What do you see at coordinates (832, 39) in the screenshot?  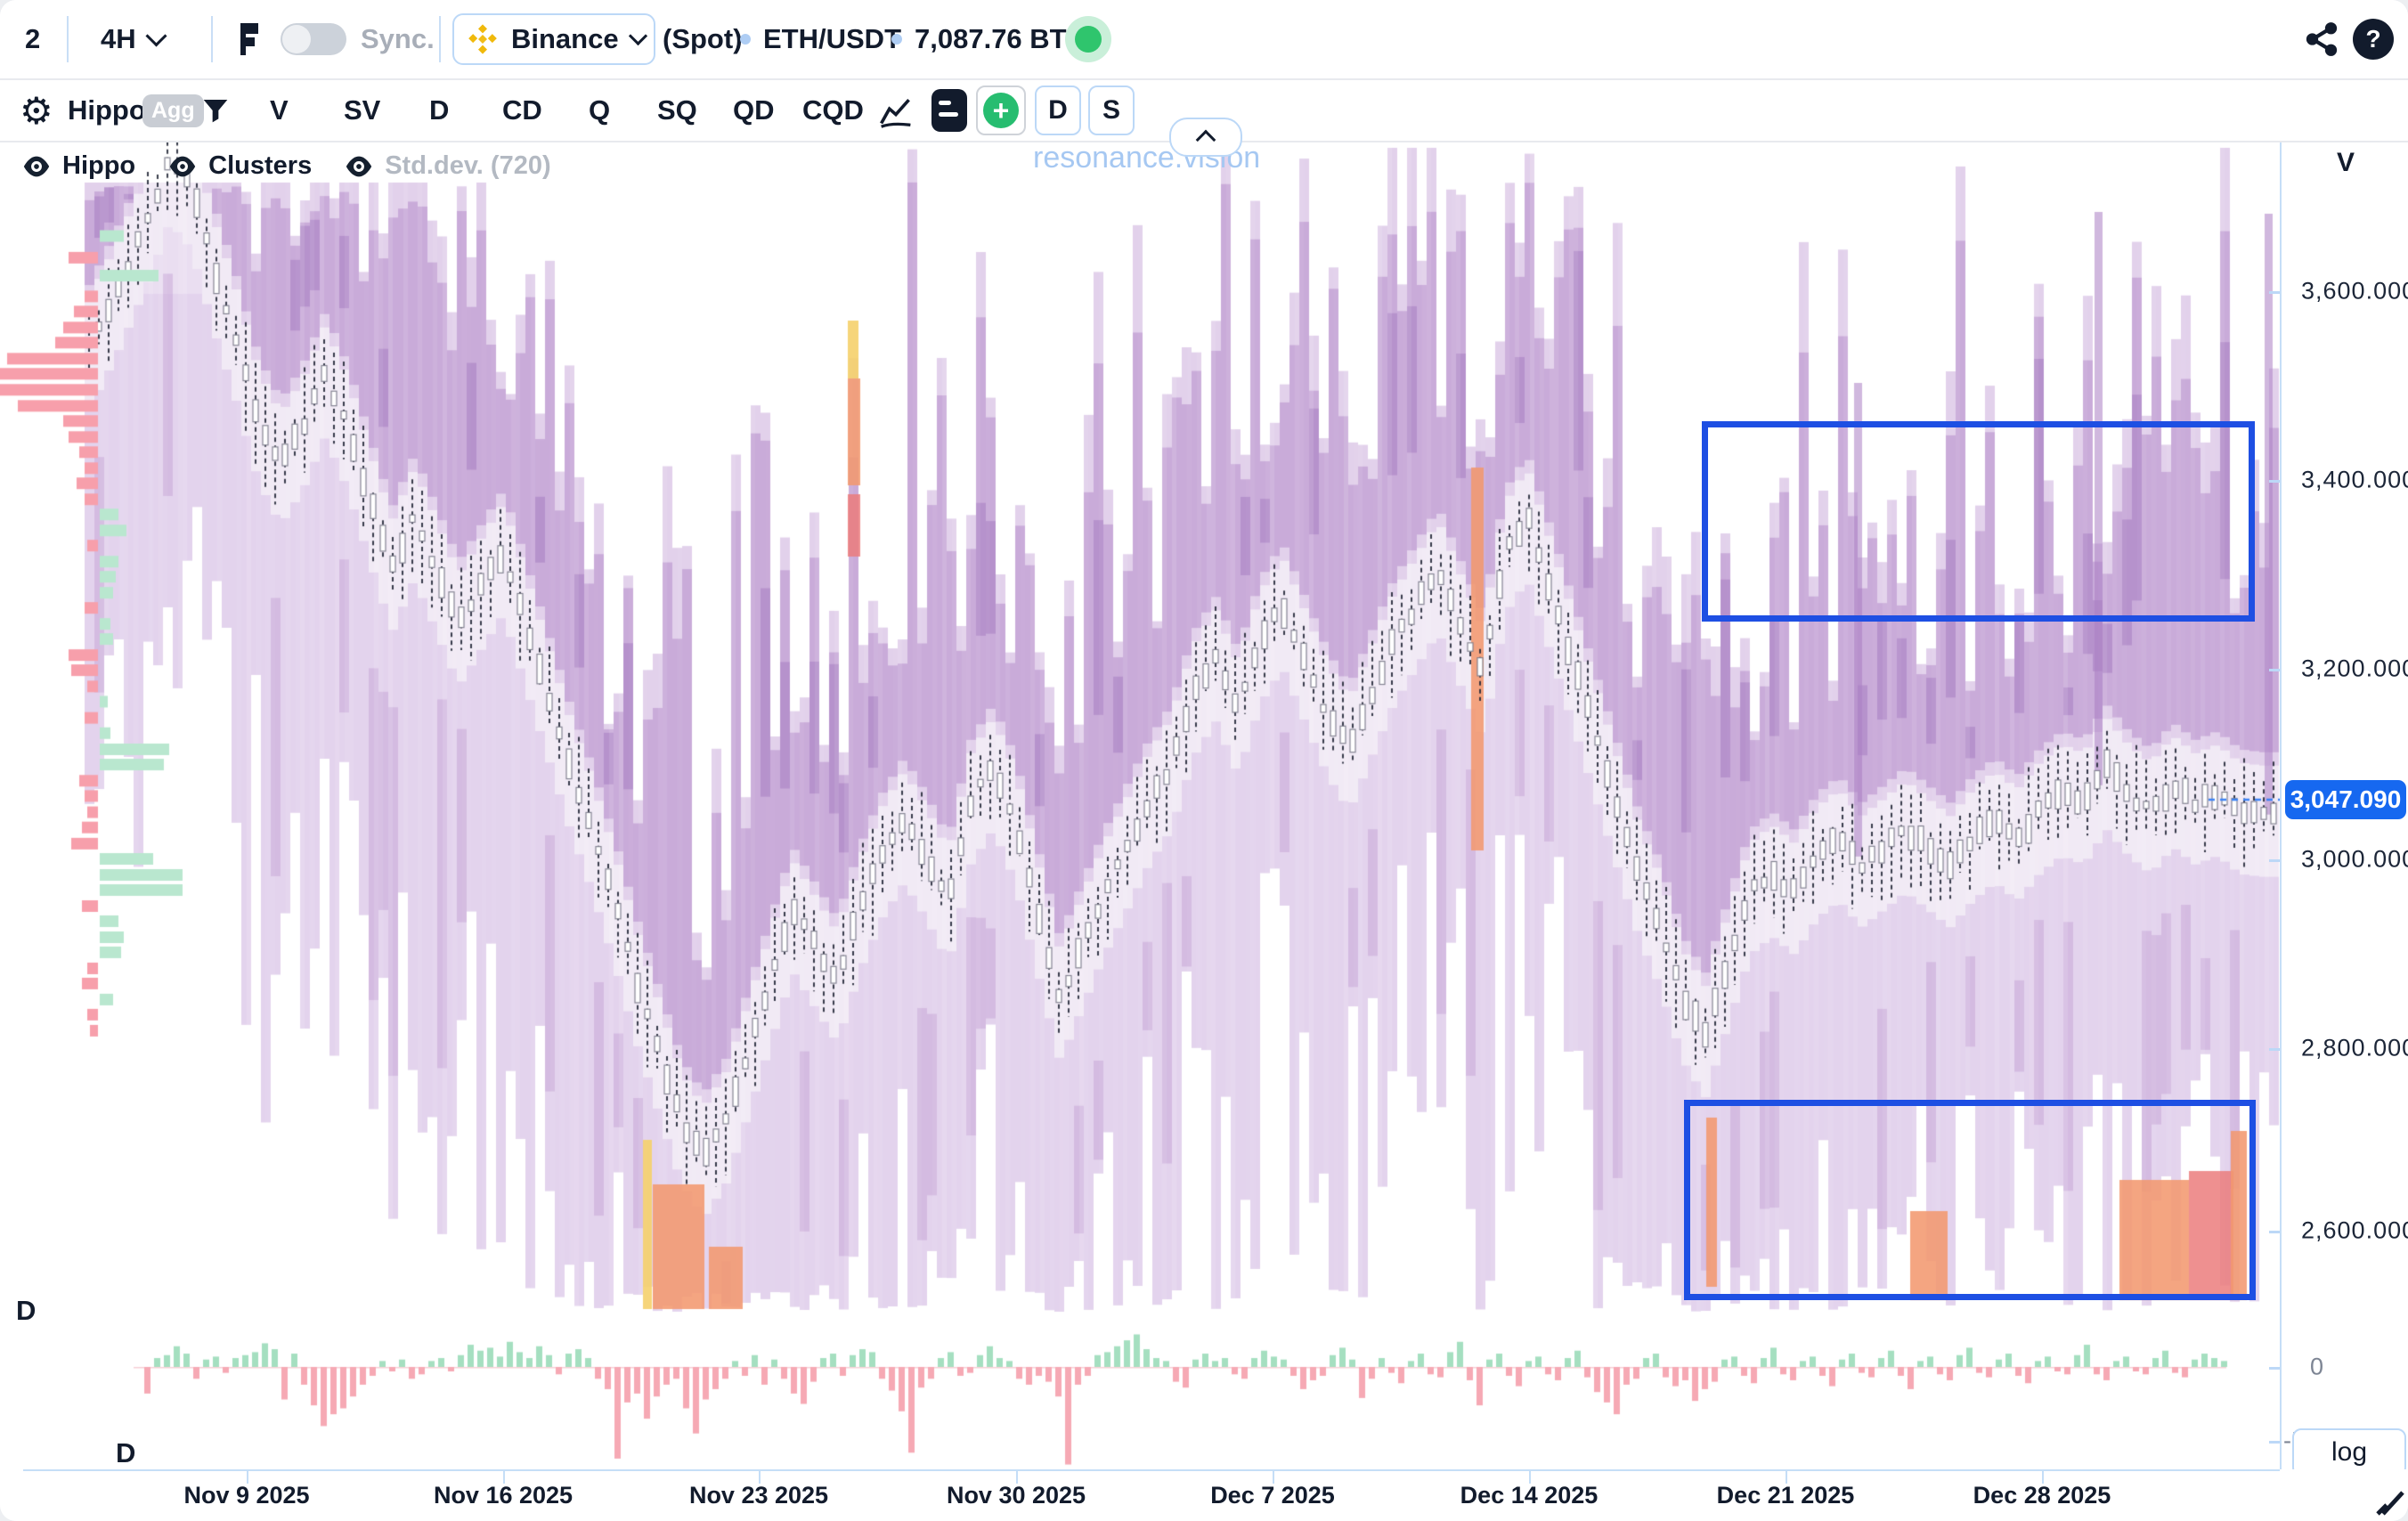 I see `pair-label: ETH/USDT` at bounding box center [832, 39].